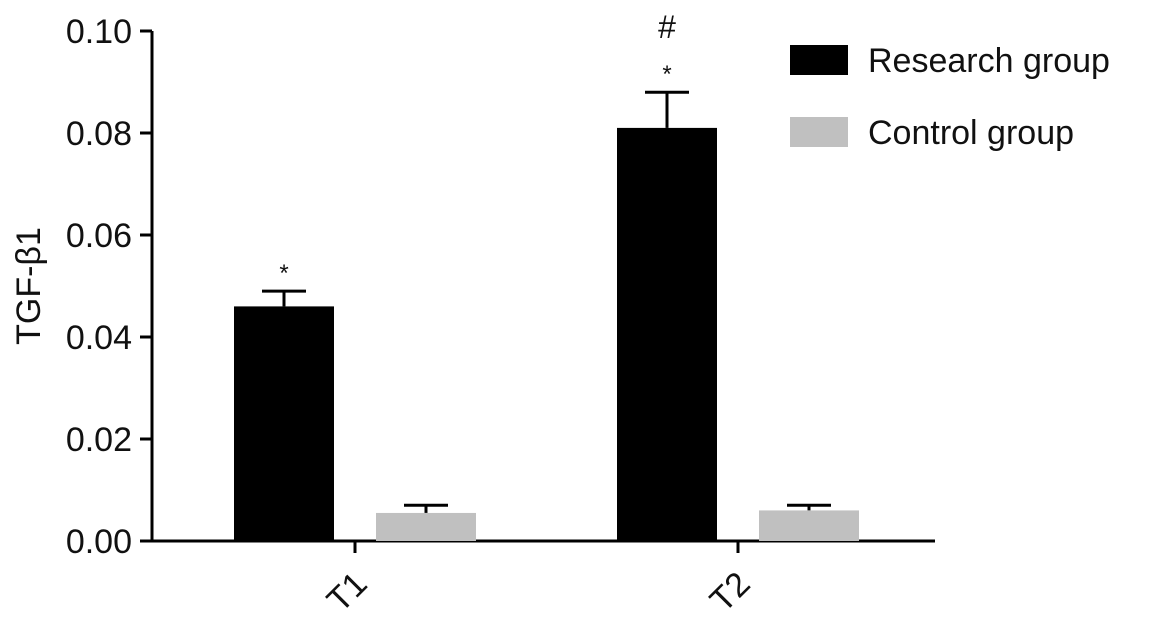 The height and width of the screenshot is (628, 1170). I want to click on y-tick-label: 0.00, so click(99, 542).